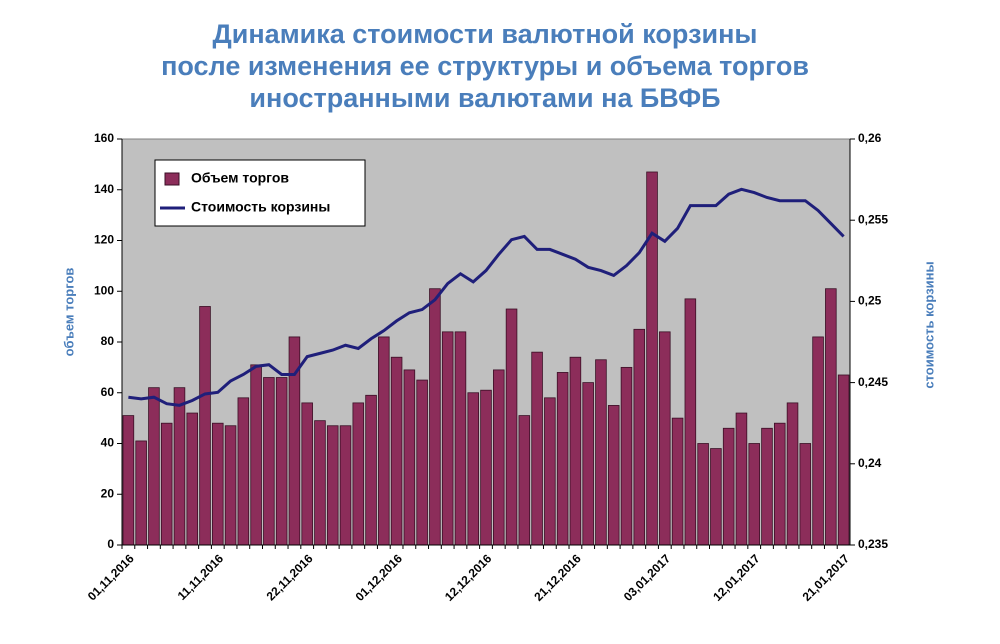  Describe the element at coordinates (104, 138) in the screenshot. I see `y-tick-label: 160` at that location.